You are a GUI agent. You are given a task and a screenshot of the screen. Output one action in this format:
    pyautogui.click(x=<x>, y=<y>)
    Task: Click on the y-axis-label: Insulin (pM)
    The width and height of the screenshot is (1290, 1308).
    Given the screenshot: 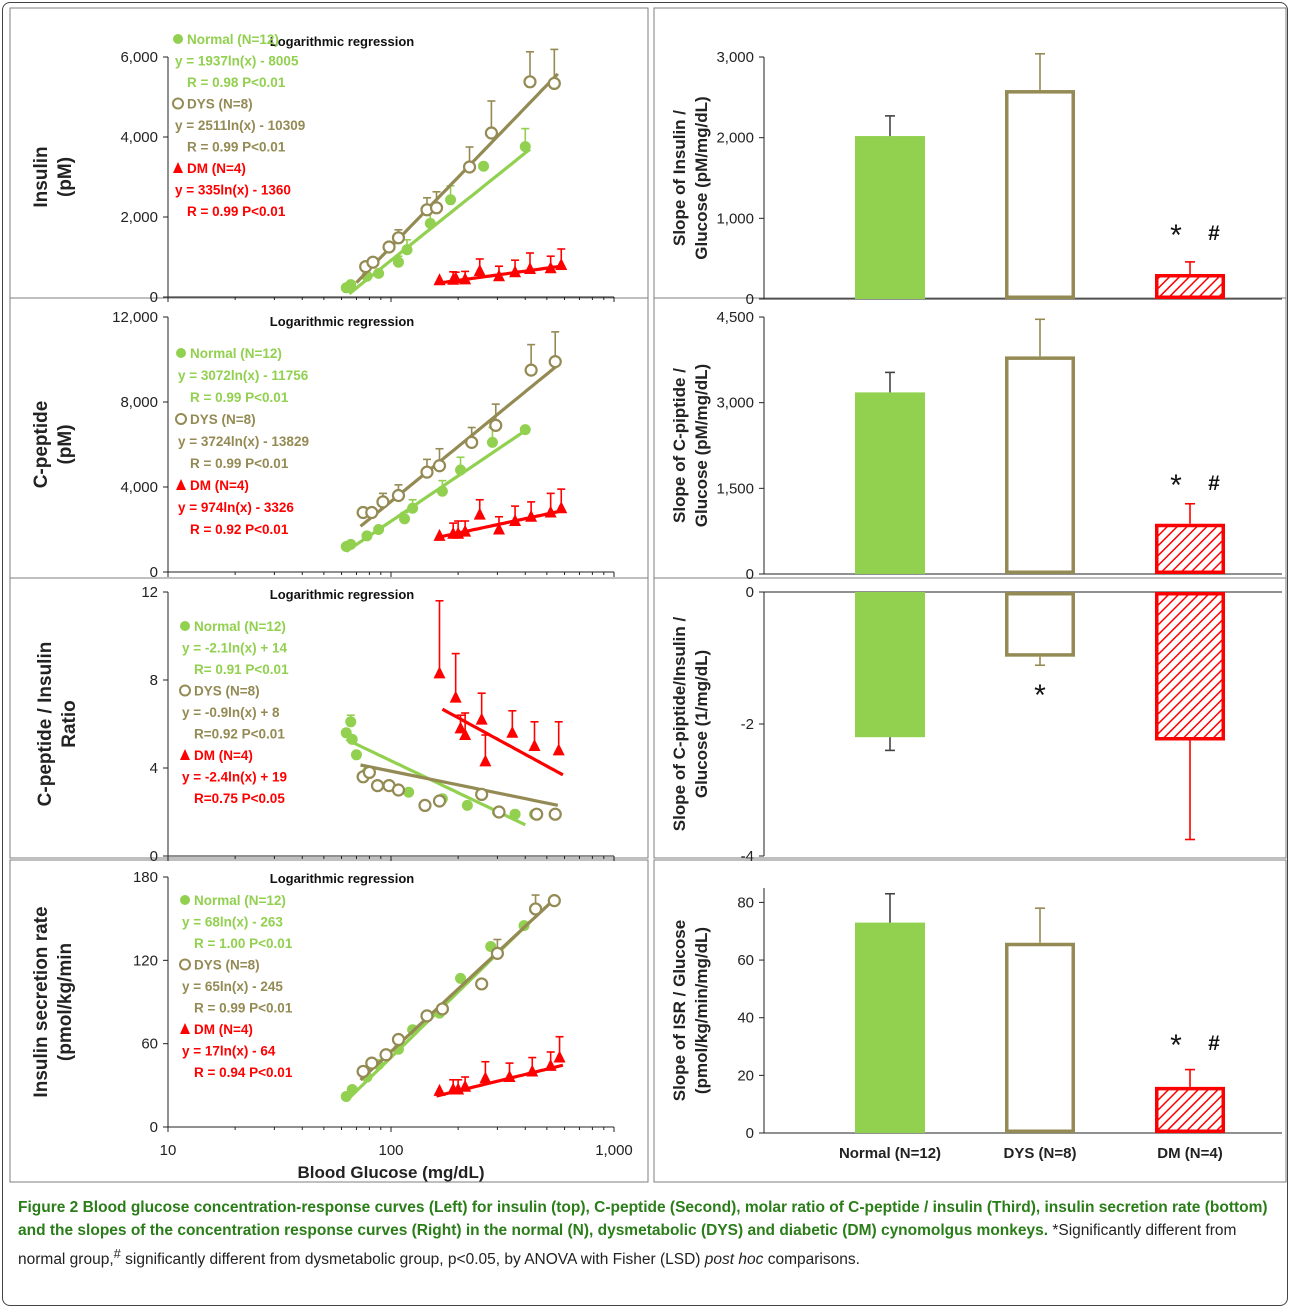 What is the action you would take?
    pyautogui.click(x=53, y=176)
    